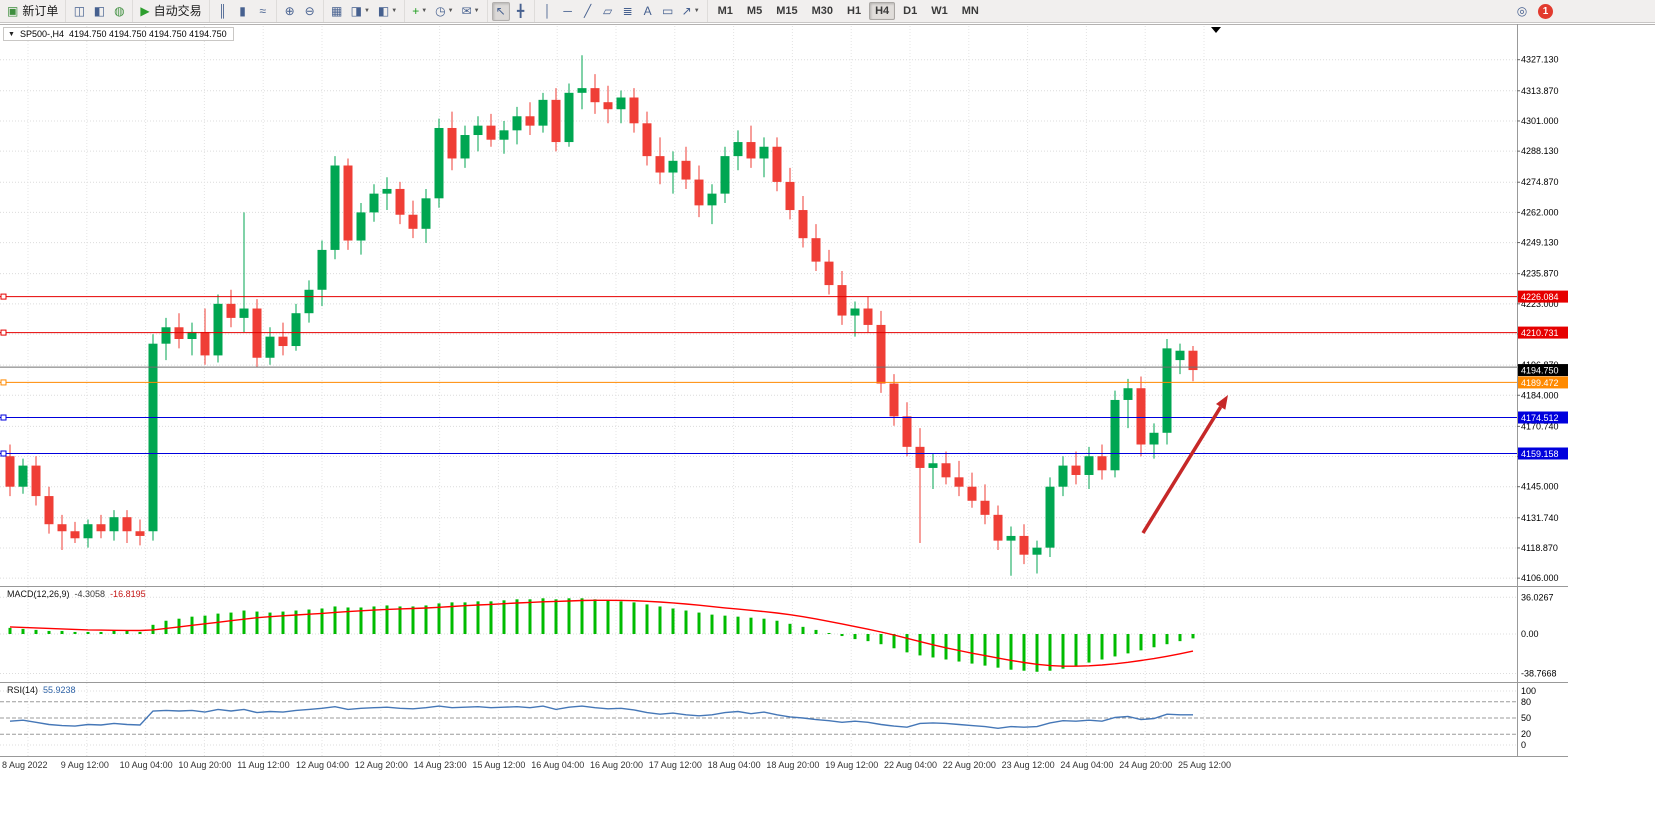 This screenshot has width=1655, height=819. What do you see at coordinates (119, 10) in the screenshot?
I see `web-community-icon: ◍` at bounding box center [119, 10].